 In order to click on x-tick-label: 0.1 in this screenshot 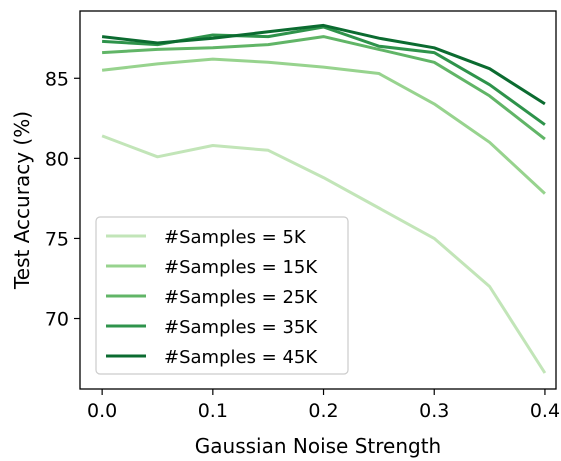, I will do `click(213, 411)`.